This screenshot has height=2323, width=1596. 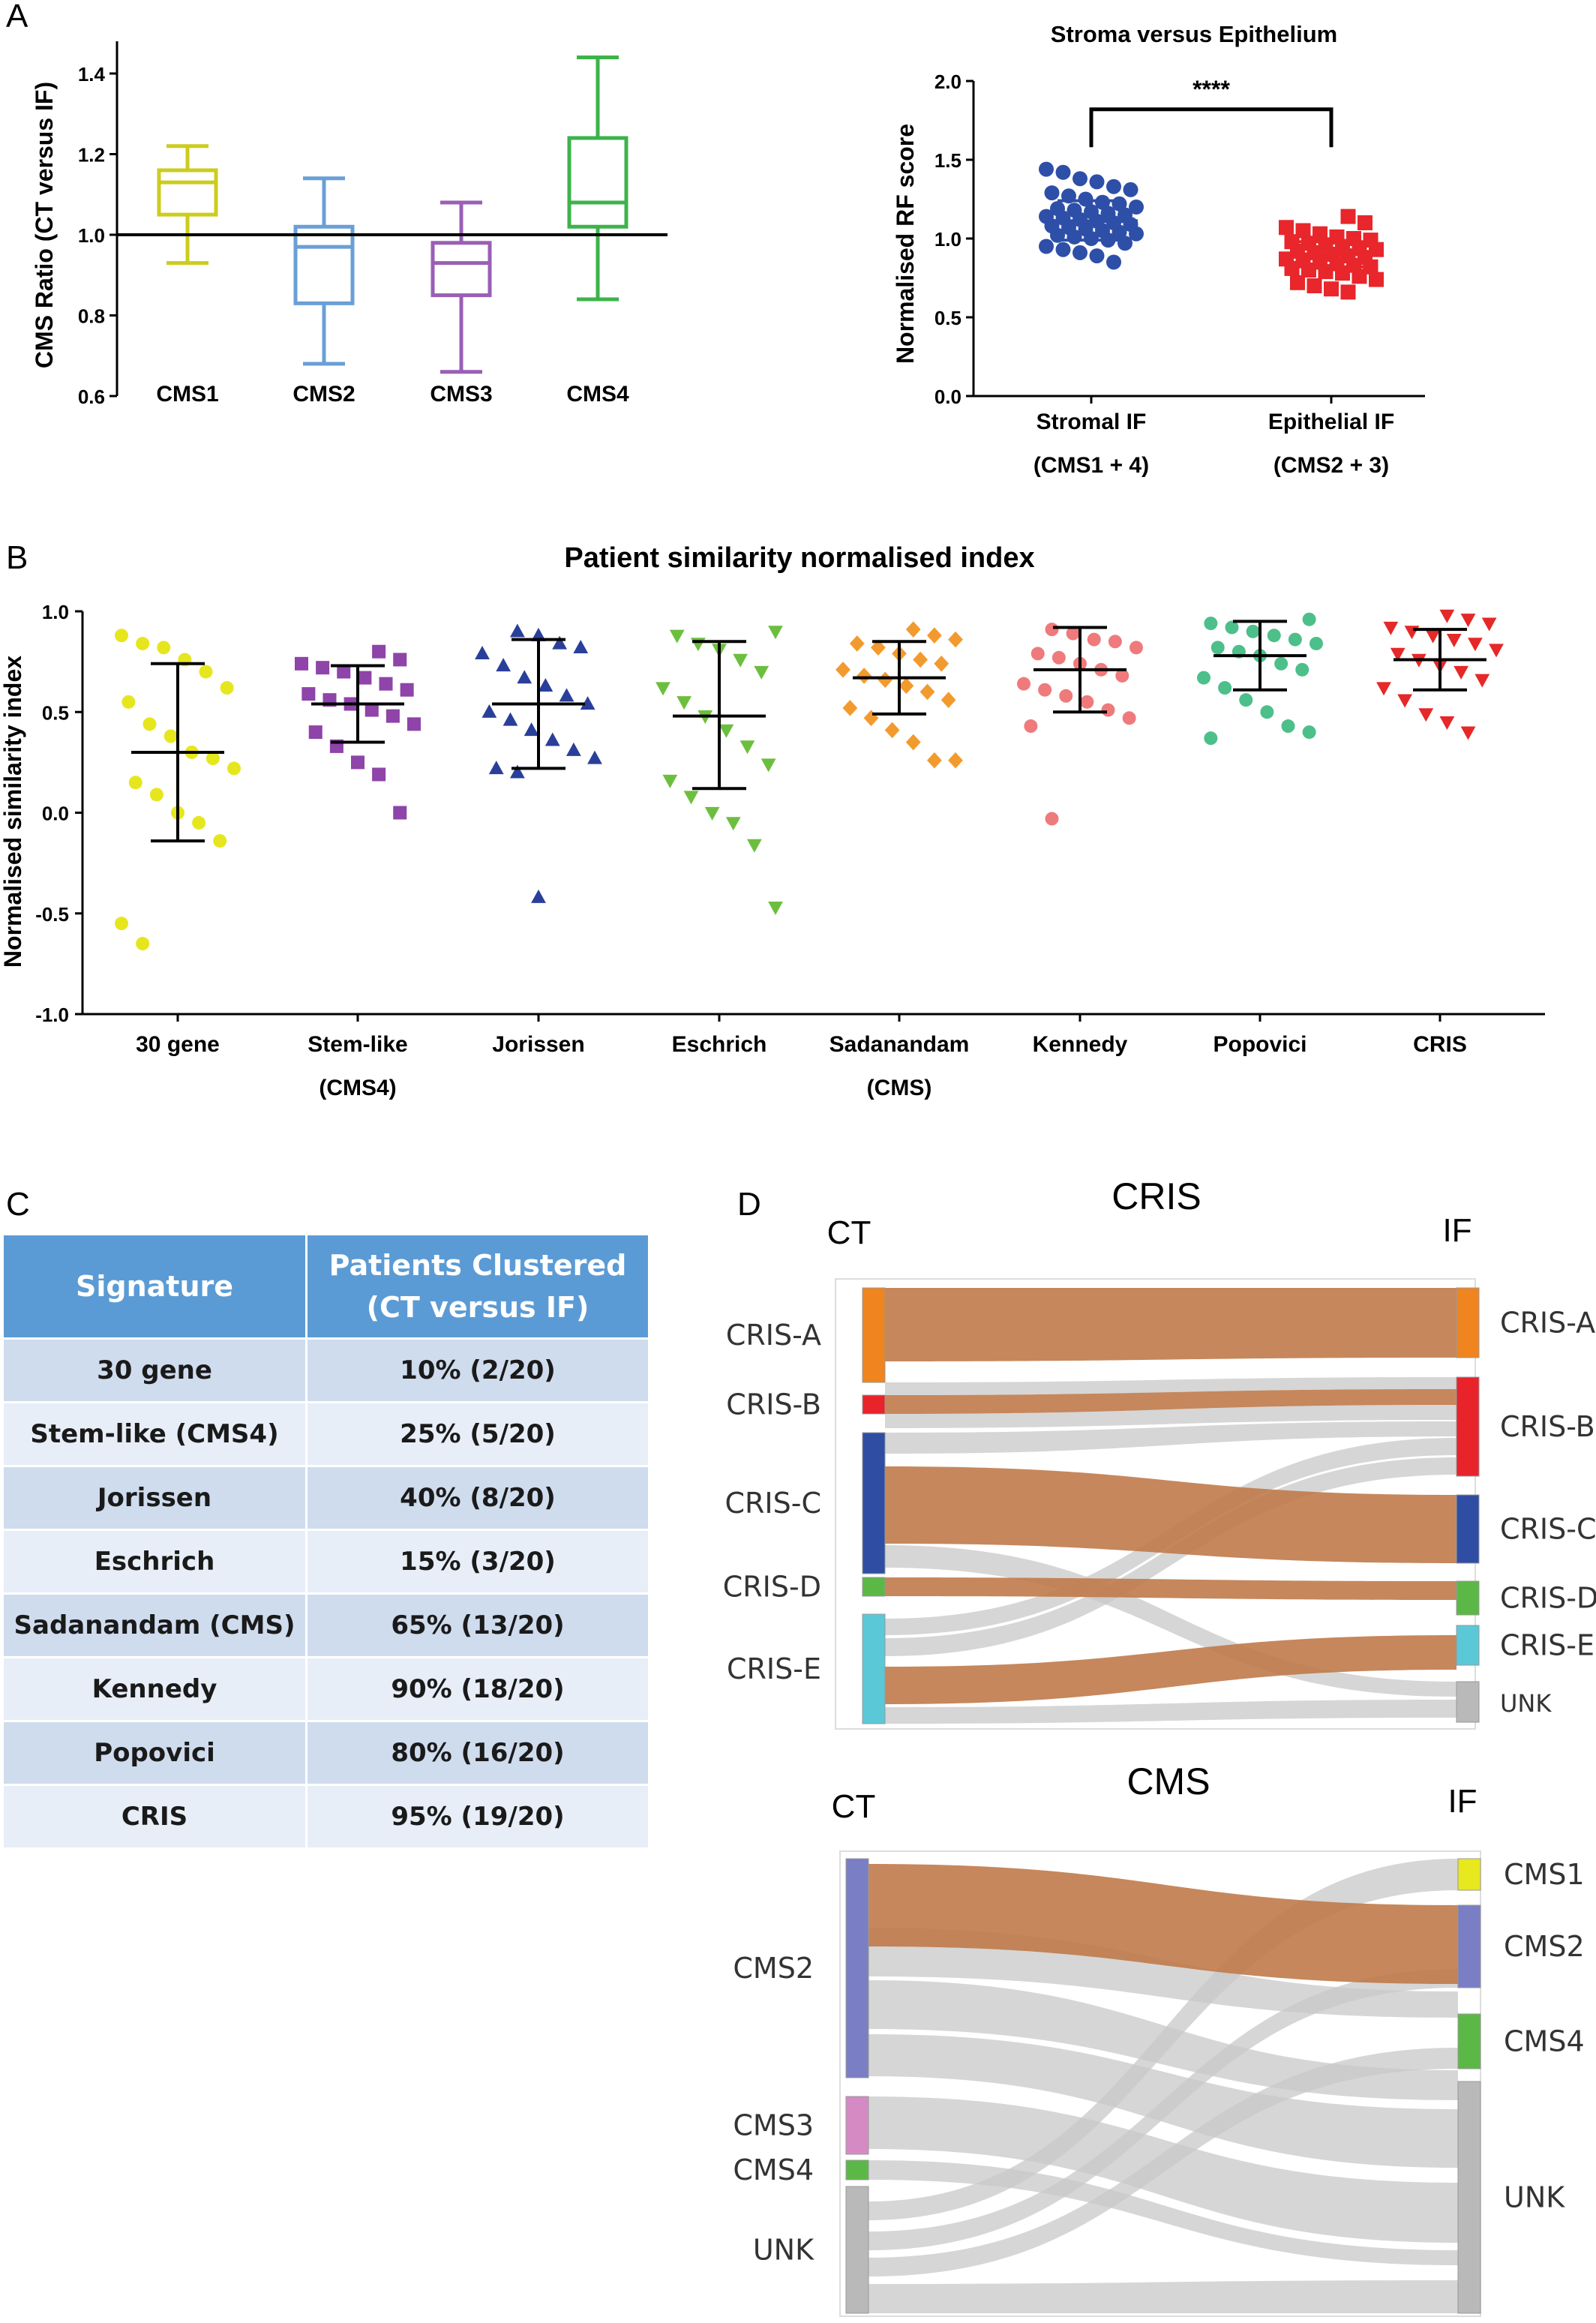 What do you see at coordinates (477, 1370) in the screenshot?
I see `patients-clustered-cell: 10% (2/20)` at bounding box center [477, 1370].